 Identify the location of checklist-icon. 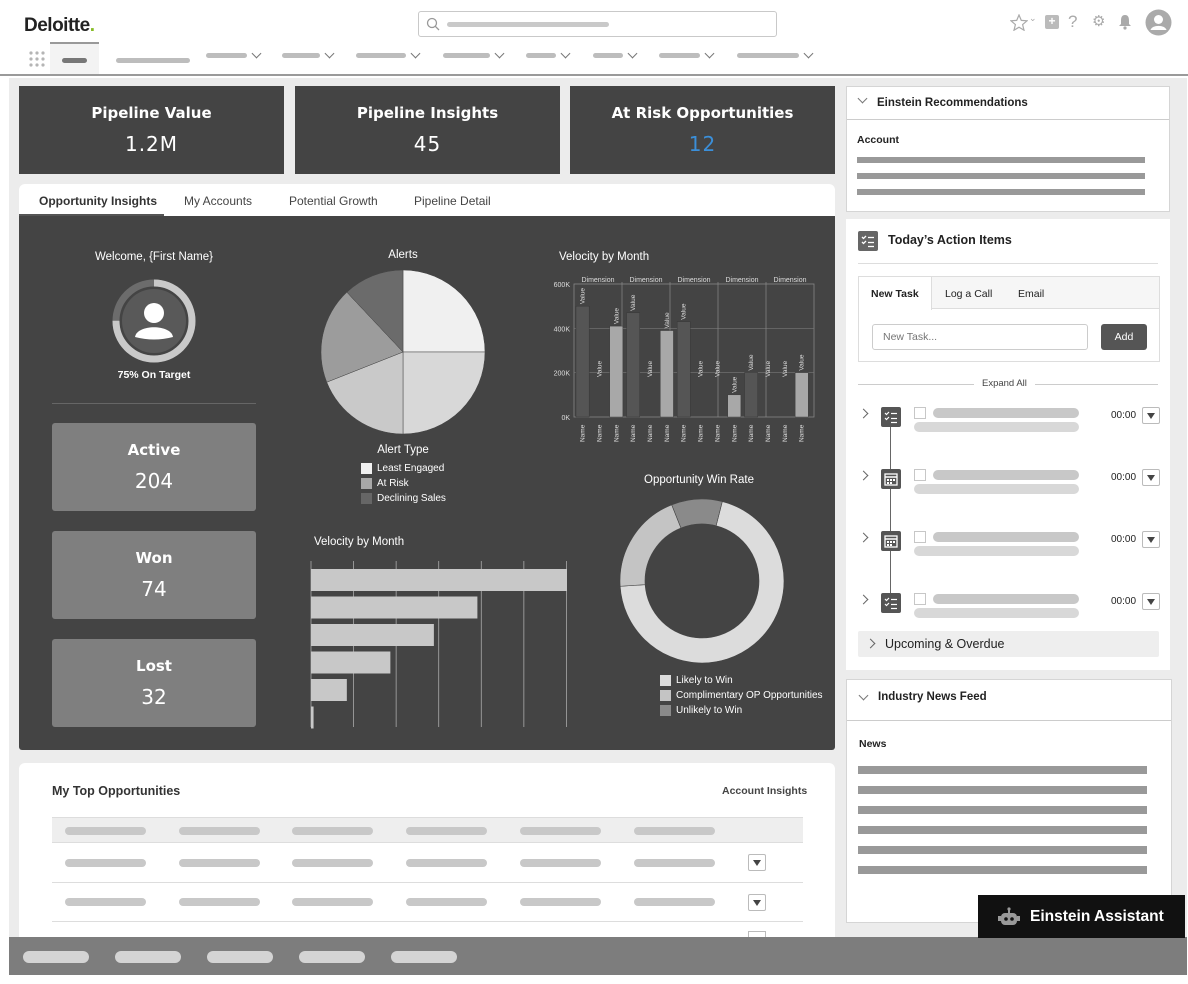
(891, 603).